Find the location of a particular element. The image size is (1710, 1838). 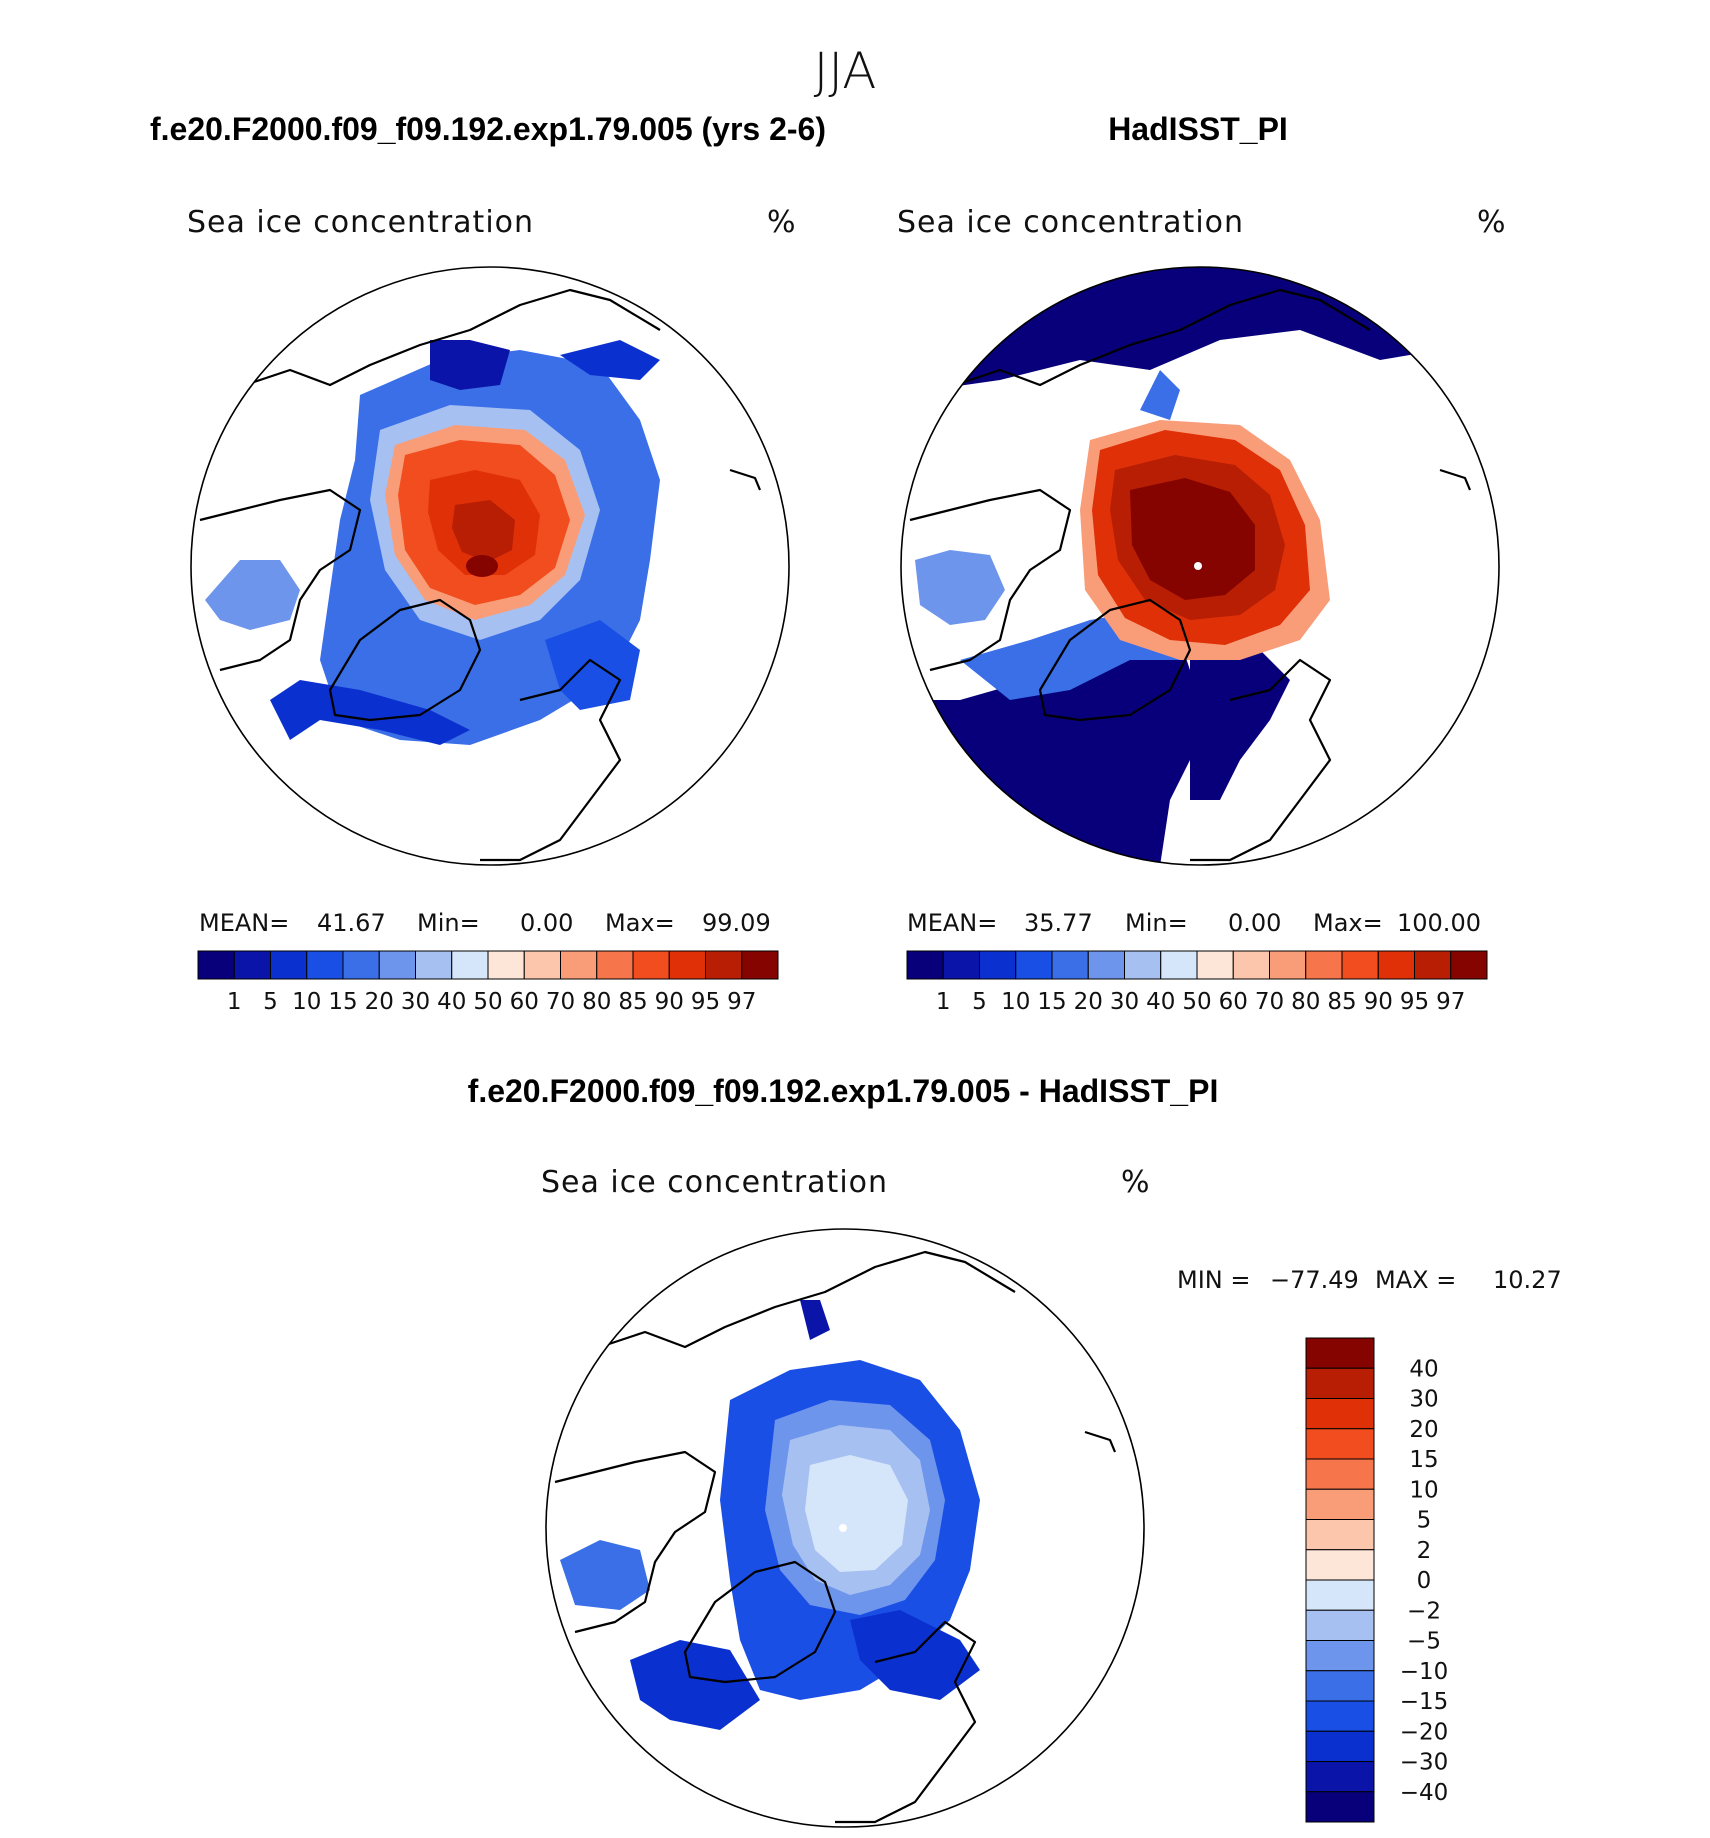

obs-colorbar-tick-label: 85 is located at coordinates (1341, 1002).